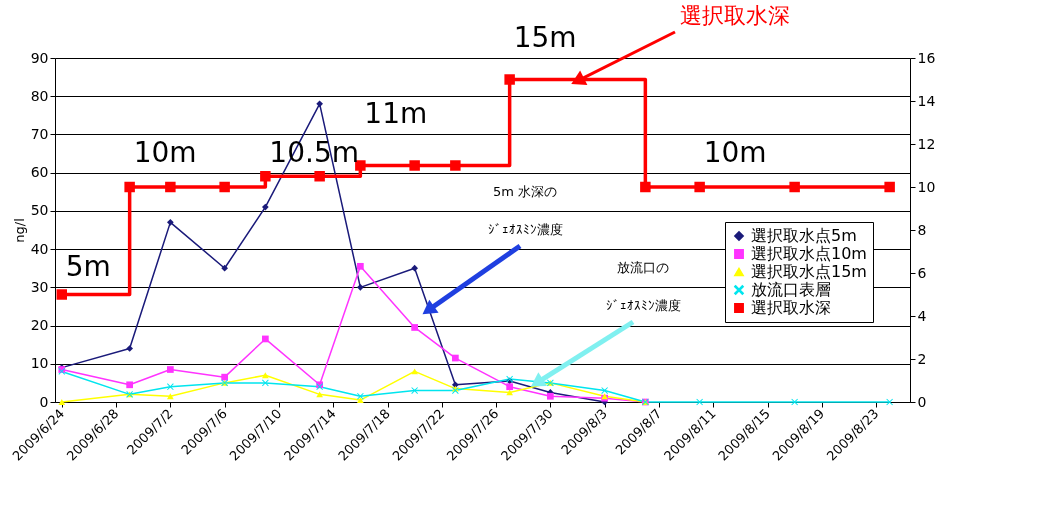 The width and height of the screenshot is (1037, 514). Describe the element at coordinates (922, 272) in the screenshot. I see `y2-tick-label: 6` at that location.